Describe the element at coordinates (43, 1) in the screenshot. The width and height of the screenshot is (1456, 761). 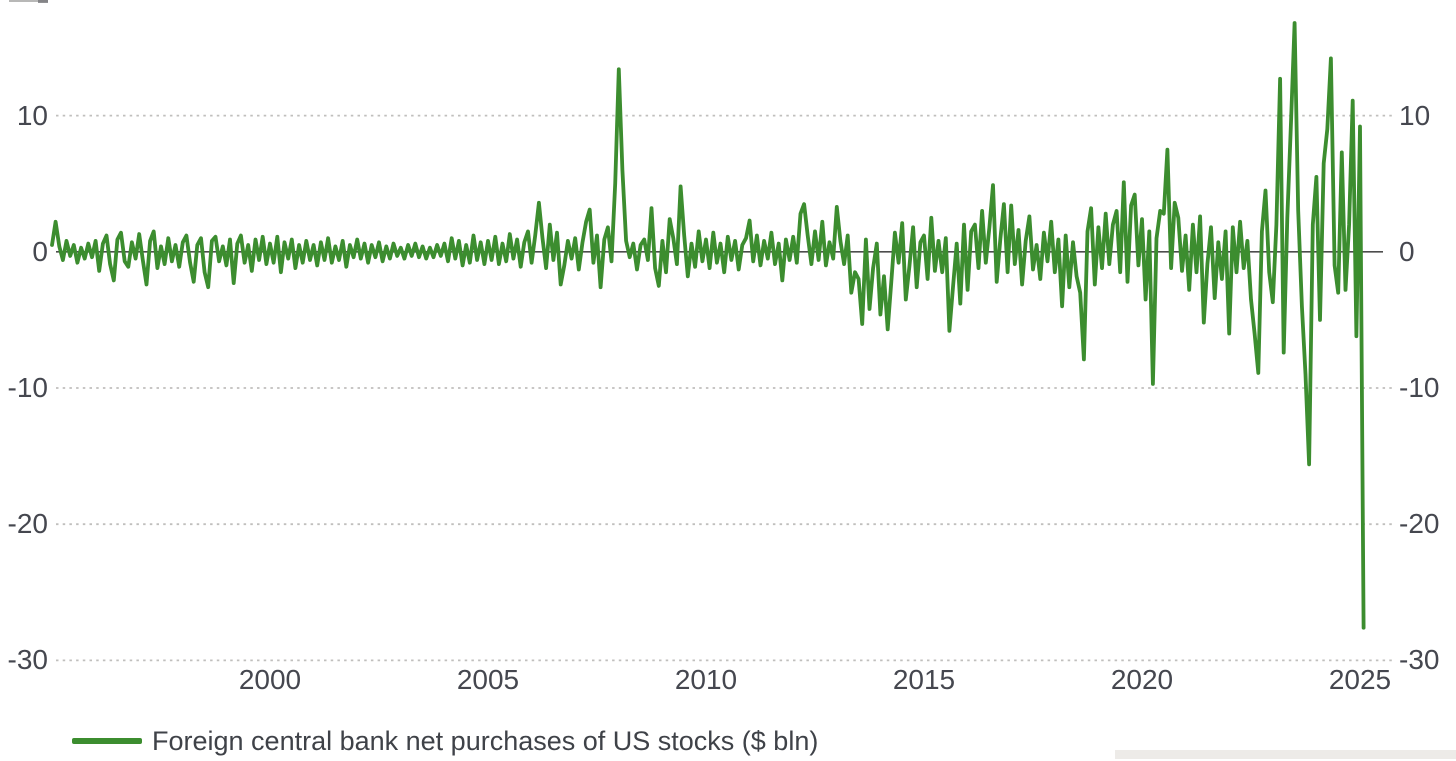
I see `cropped-top-fragment-dark` at that location.